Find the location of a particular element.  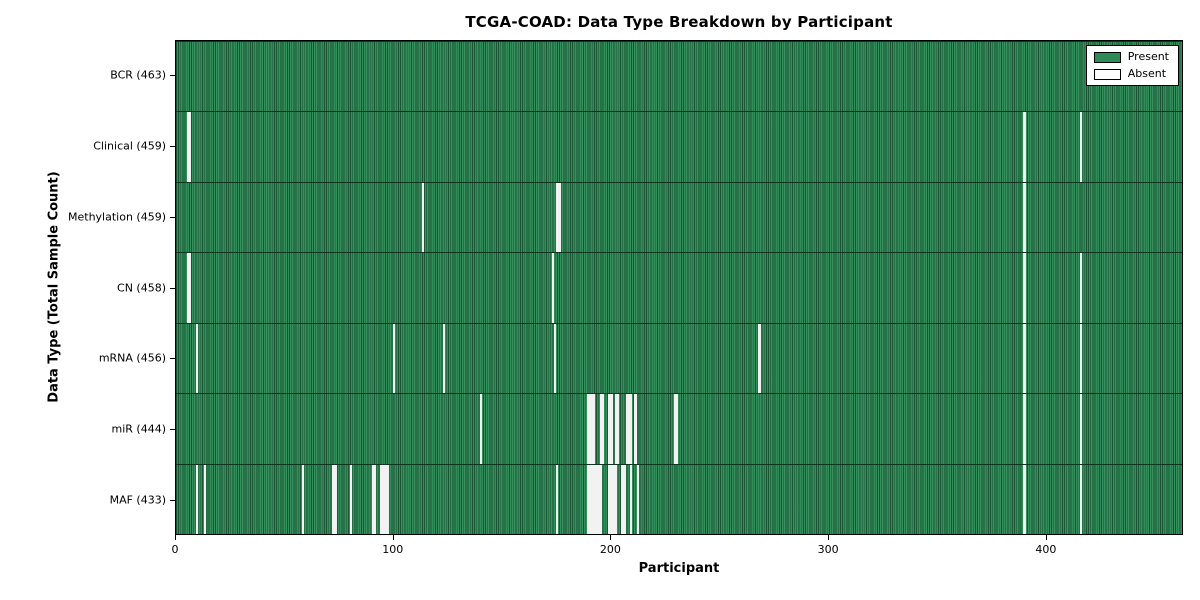

y-tick-label-mir: miR (444) is located at coordinates (139, 429).